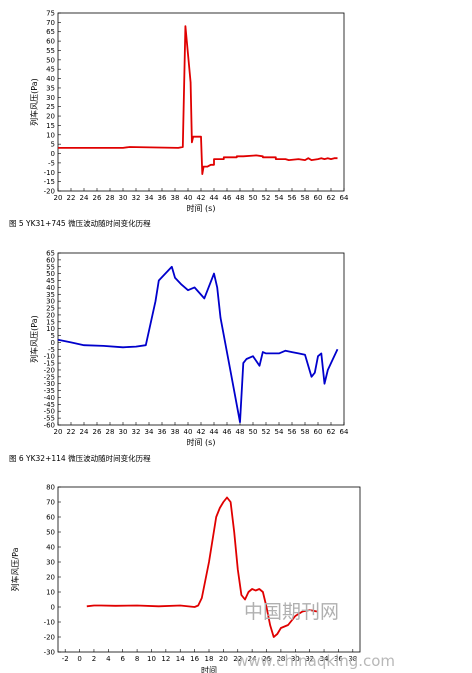  Describe the element at coordinates (94, 659) in the screenshot. I see `x-tick-label: 2` at that location.